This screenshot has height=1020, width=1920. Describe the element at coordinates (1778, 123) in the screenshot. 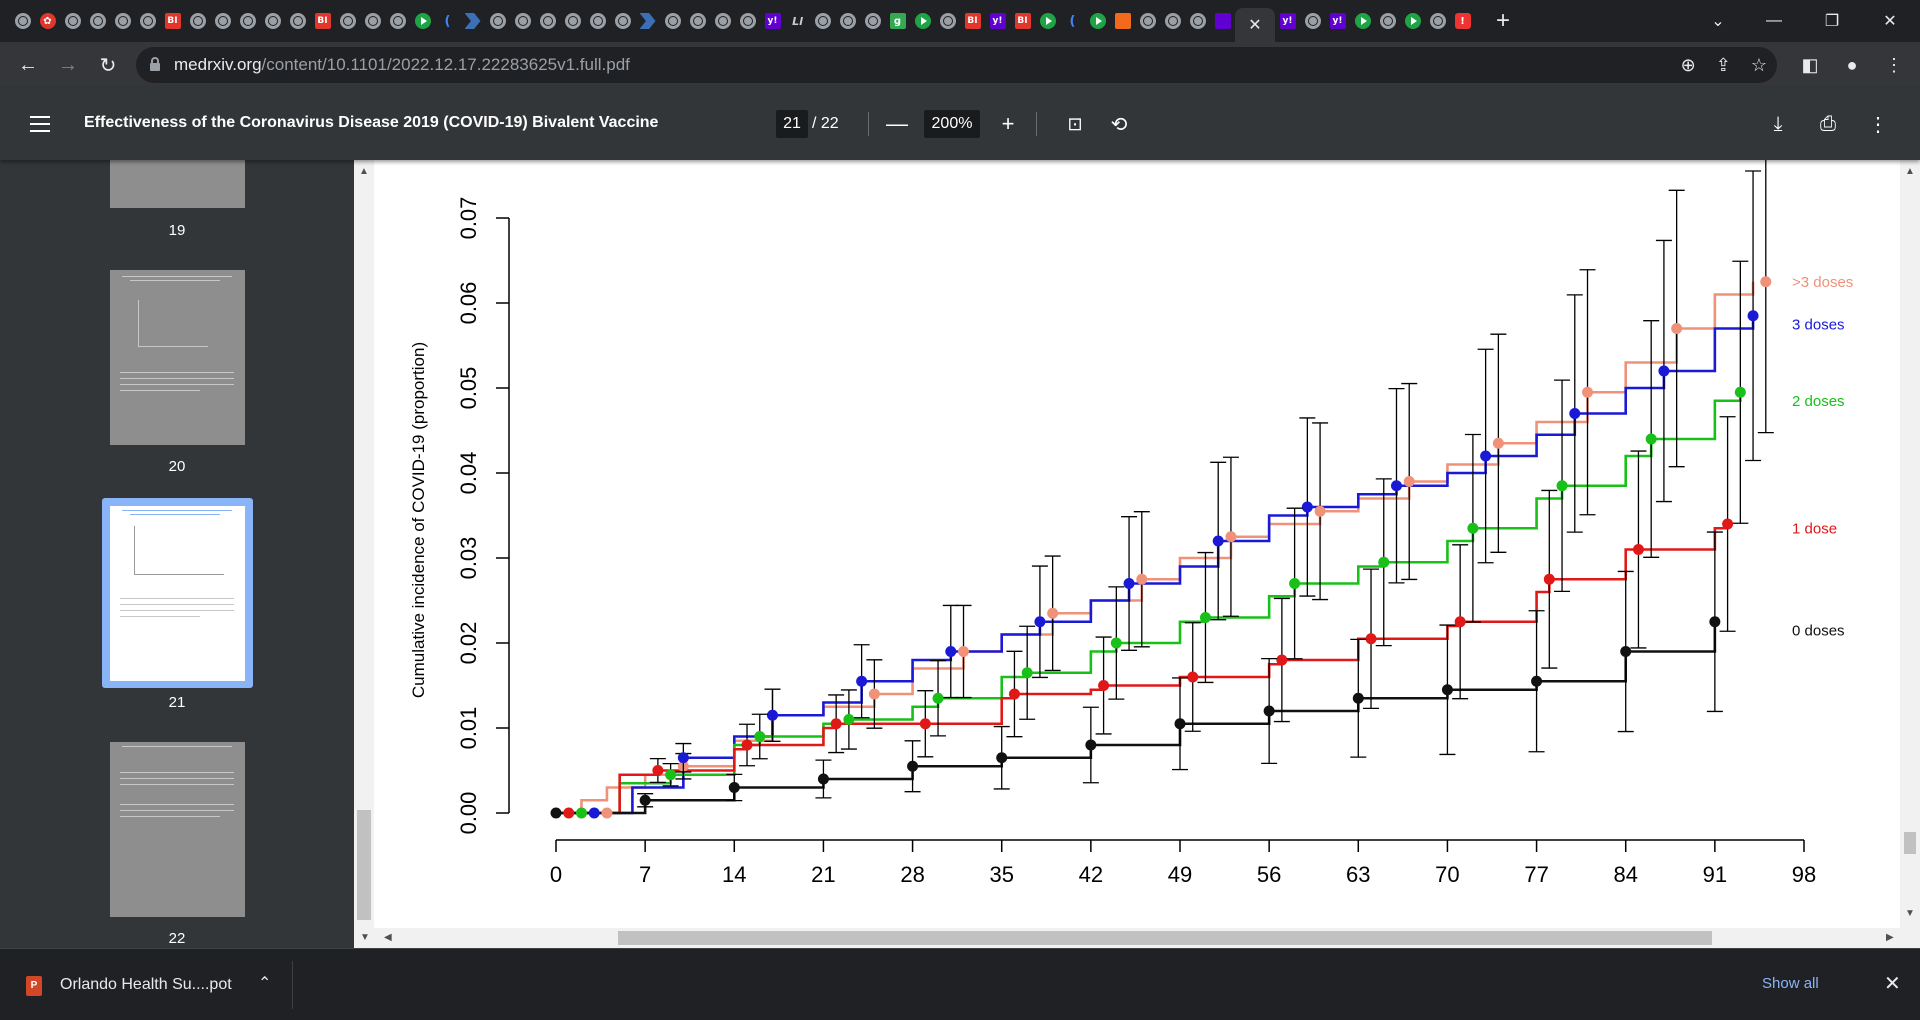

I see `download-icon: ⤓` at that location.